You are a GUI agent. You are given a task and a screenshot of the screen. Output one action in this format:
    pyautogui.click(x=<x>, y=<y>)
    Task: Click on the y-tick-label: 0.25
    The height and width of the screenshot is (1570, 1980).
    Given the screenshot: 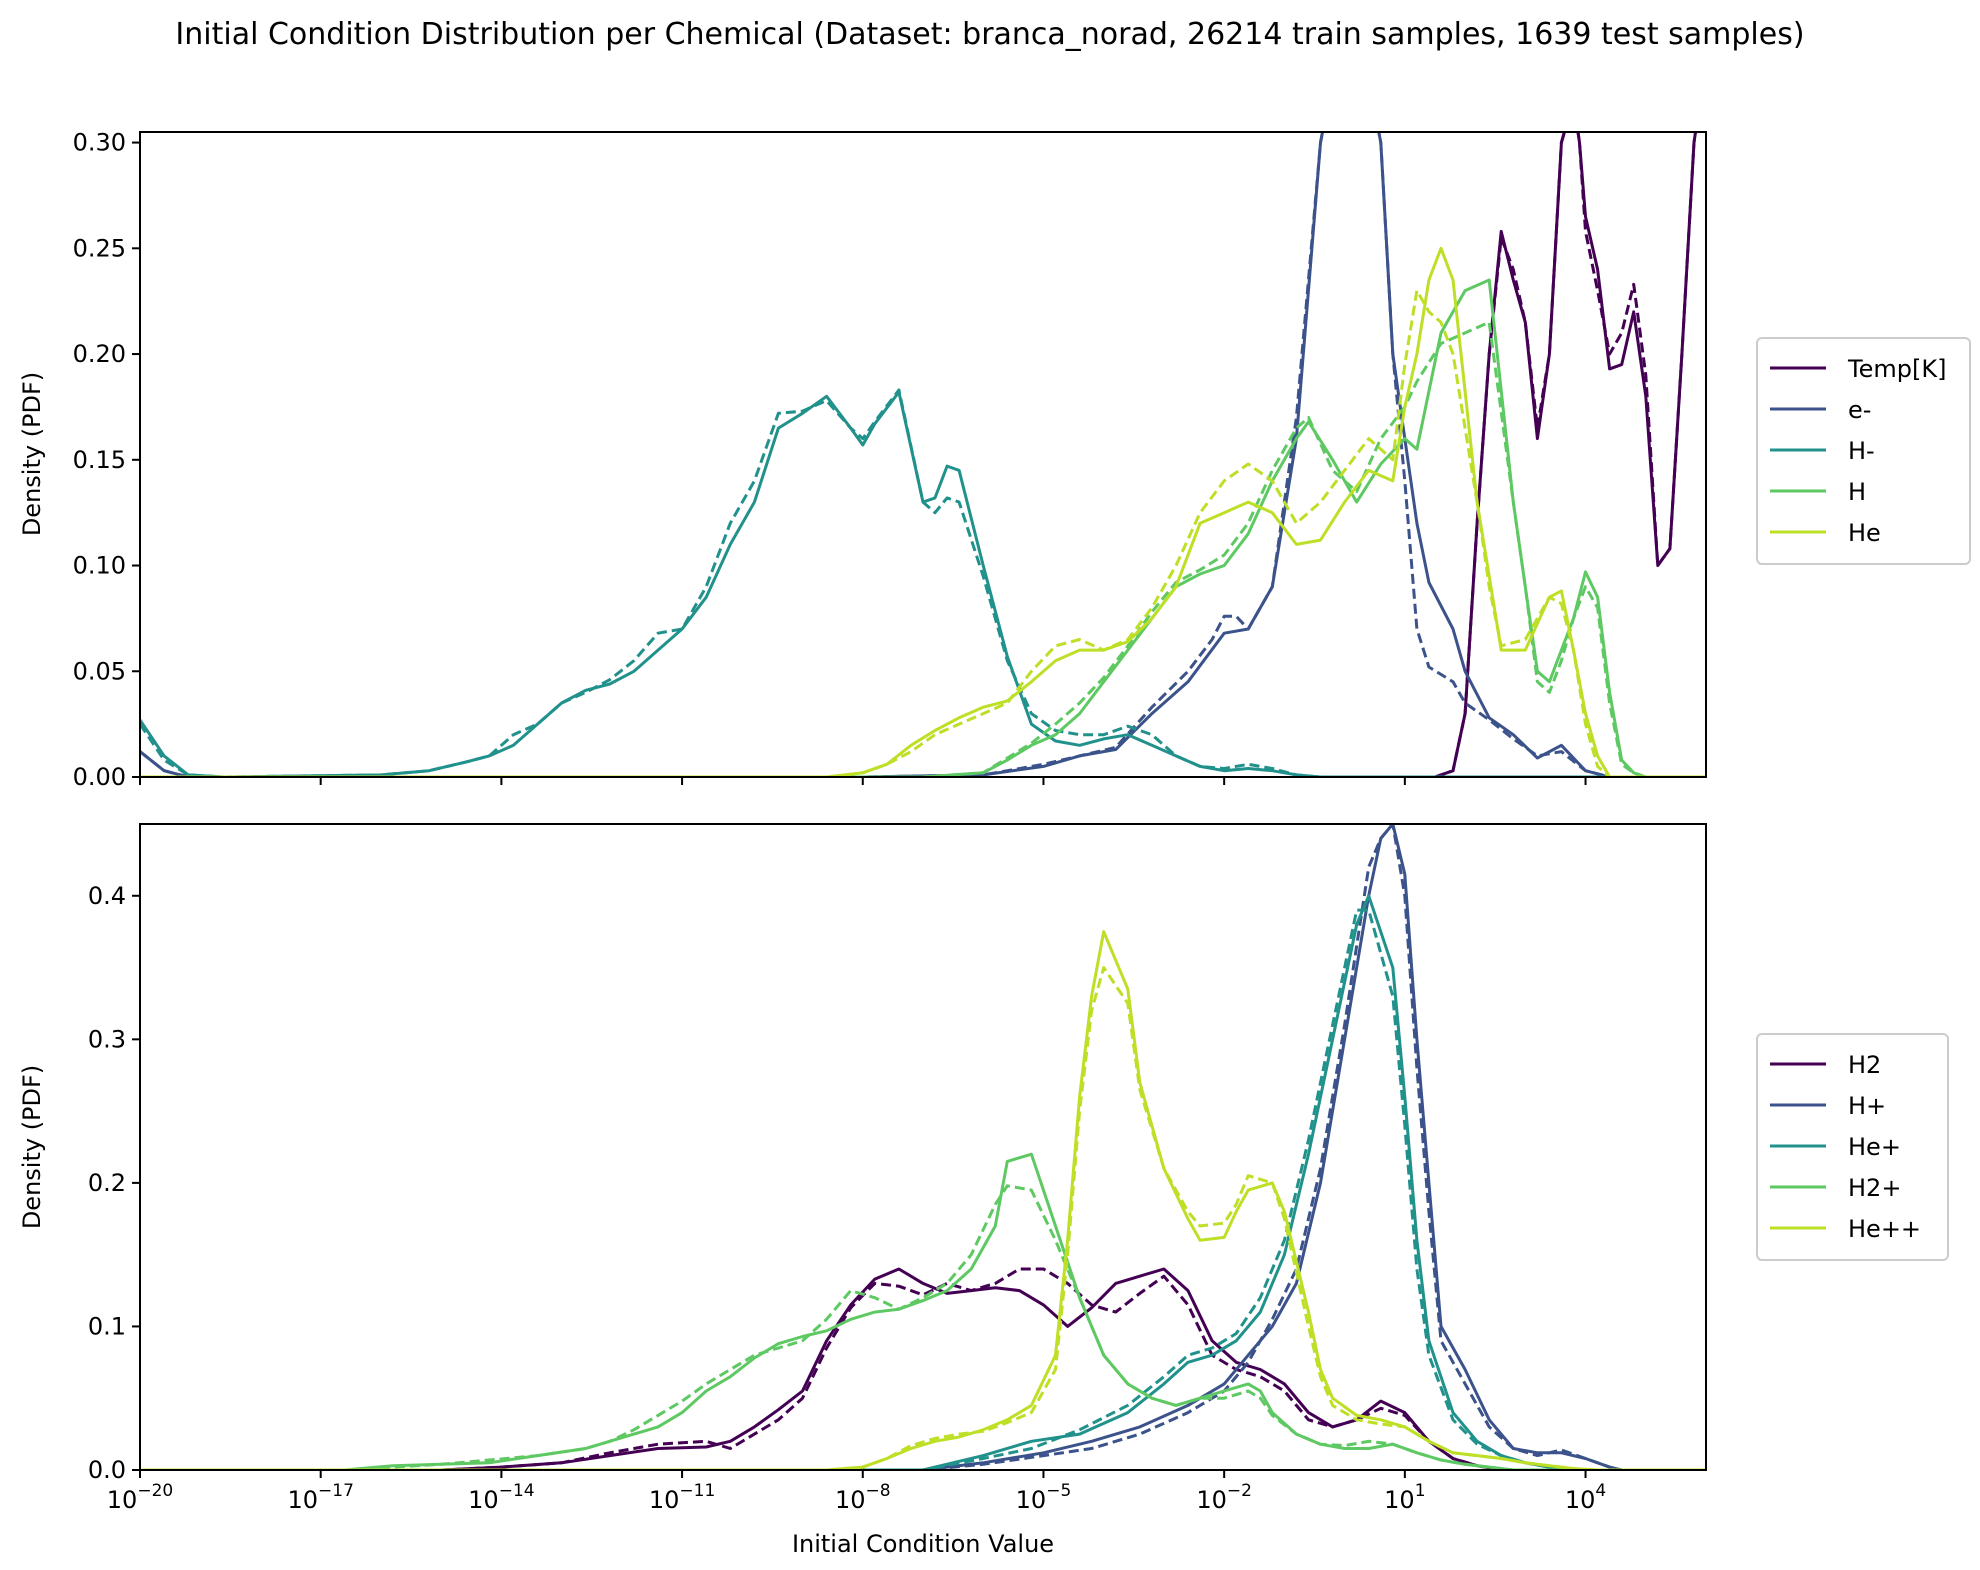 What is the action you would take?
    pyautogui.click(x=99, y=248)
    